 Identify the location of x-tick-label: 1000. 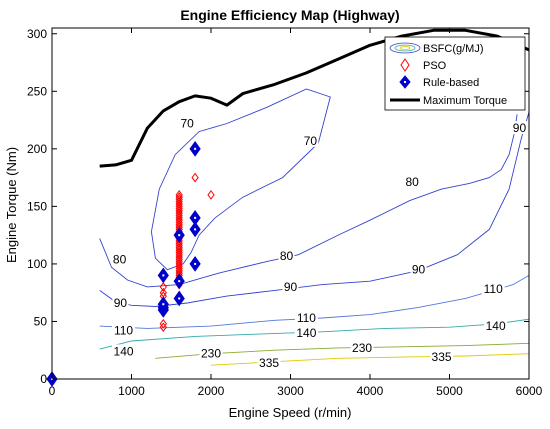
(131, 391).